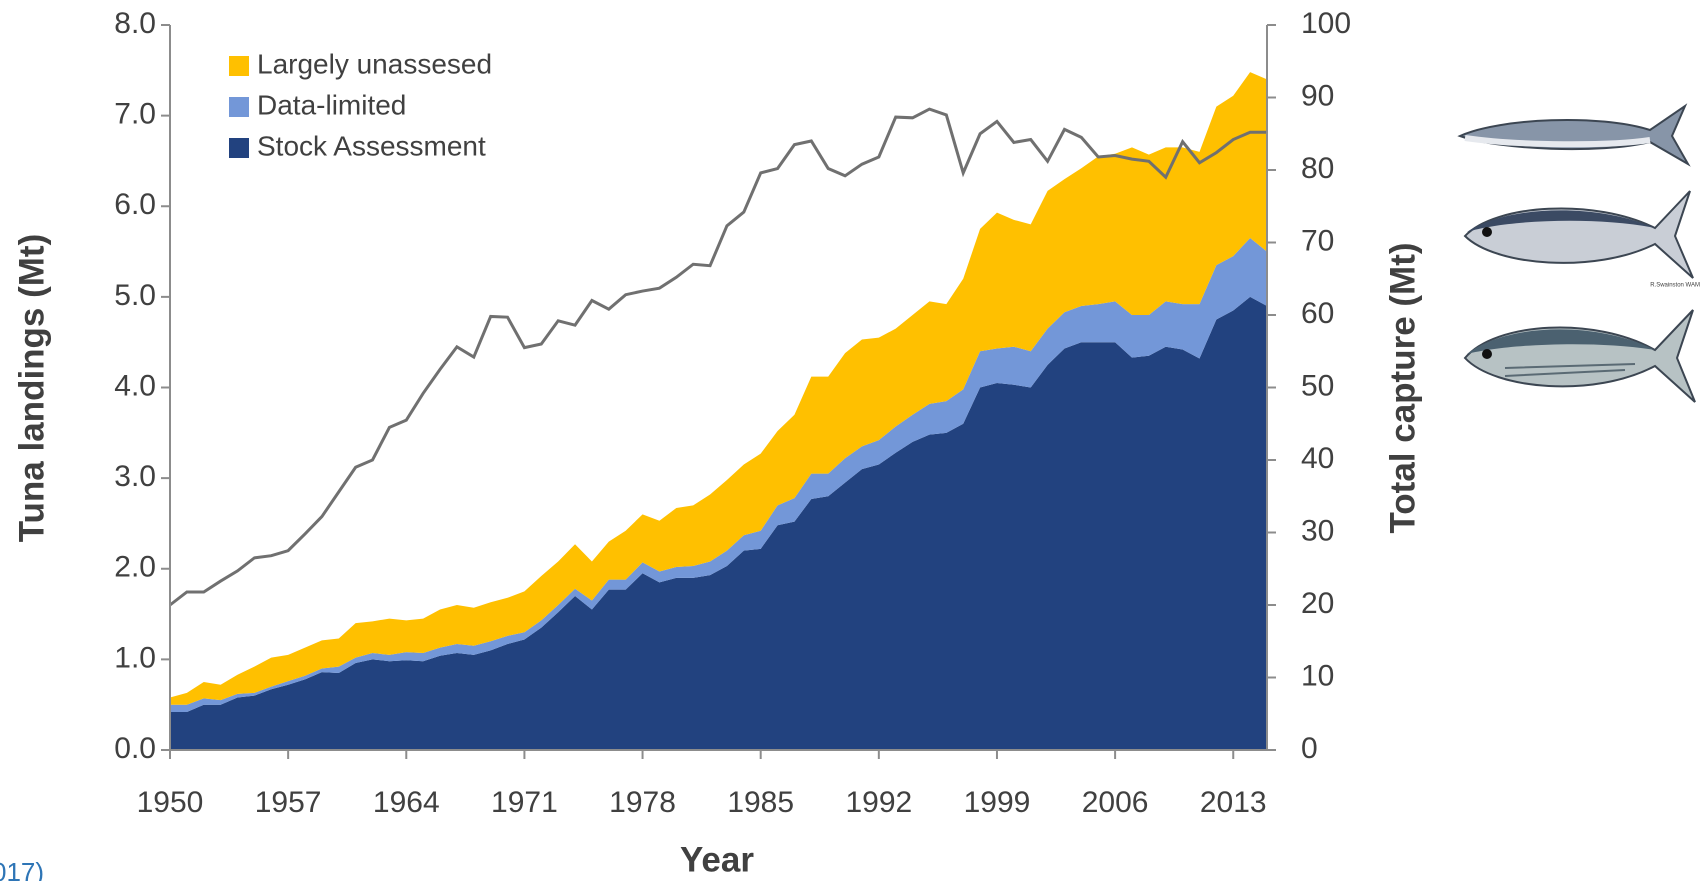 The height and width of the screenshot is (881, 1701). I want to click on y-tick-label: 8.0, so click(135, 23).